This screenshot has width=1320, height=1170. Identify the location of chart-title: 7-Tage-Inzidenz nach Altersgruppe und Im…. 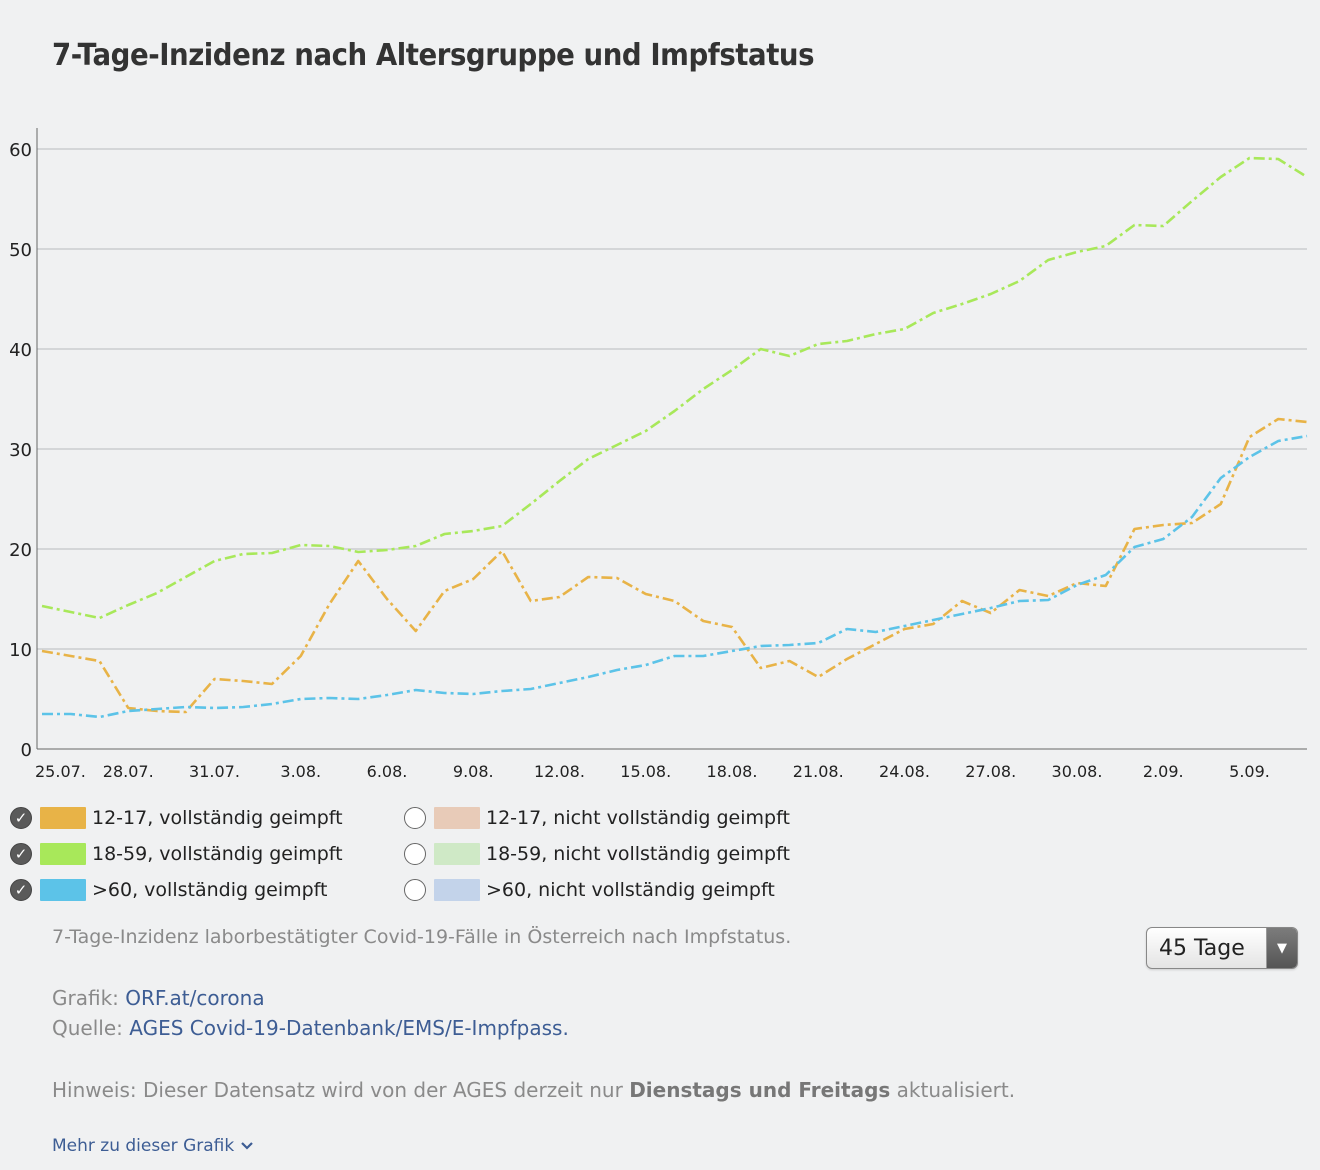
(433, 55).